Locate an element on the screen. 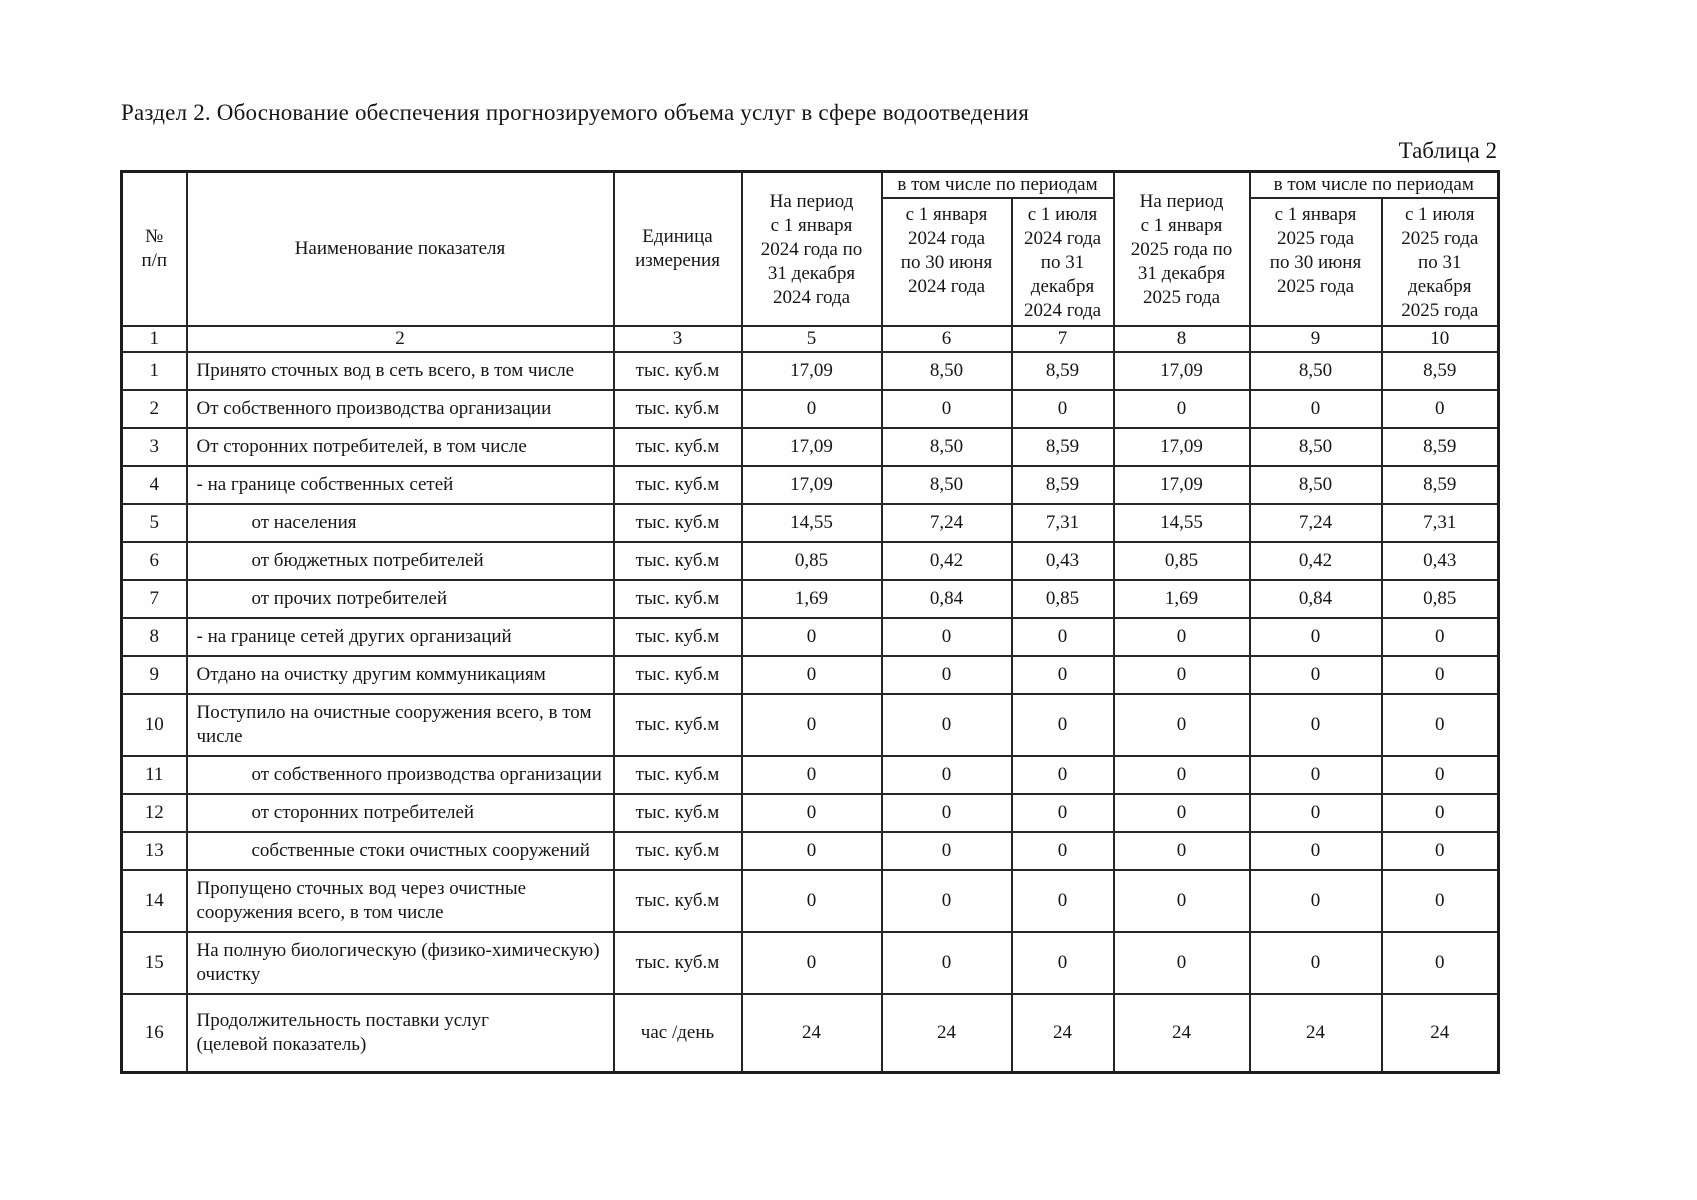  row-number-cell: 10 is located at coordinates (154, 725).